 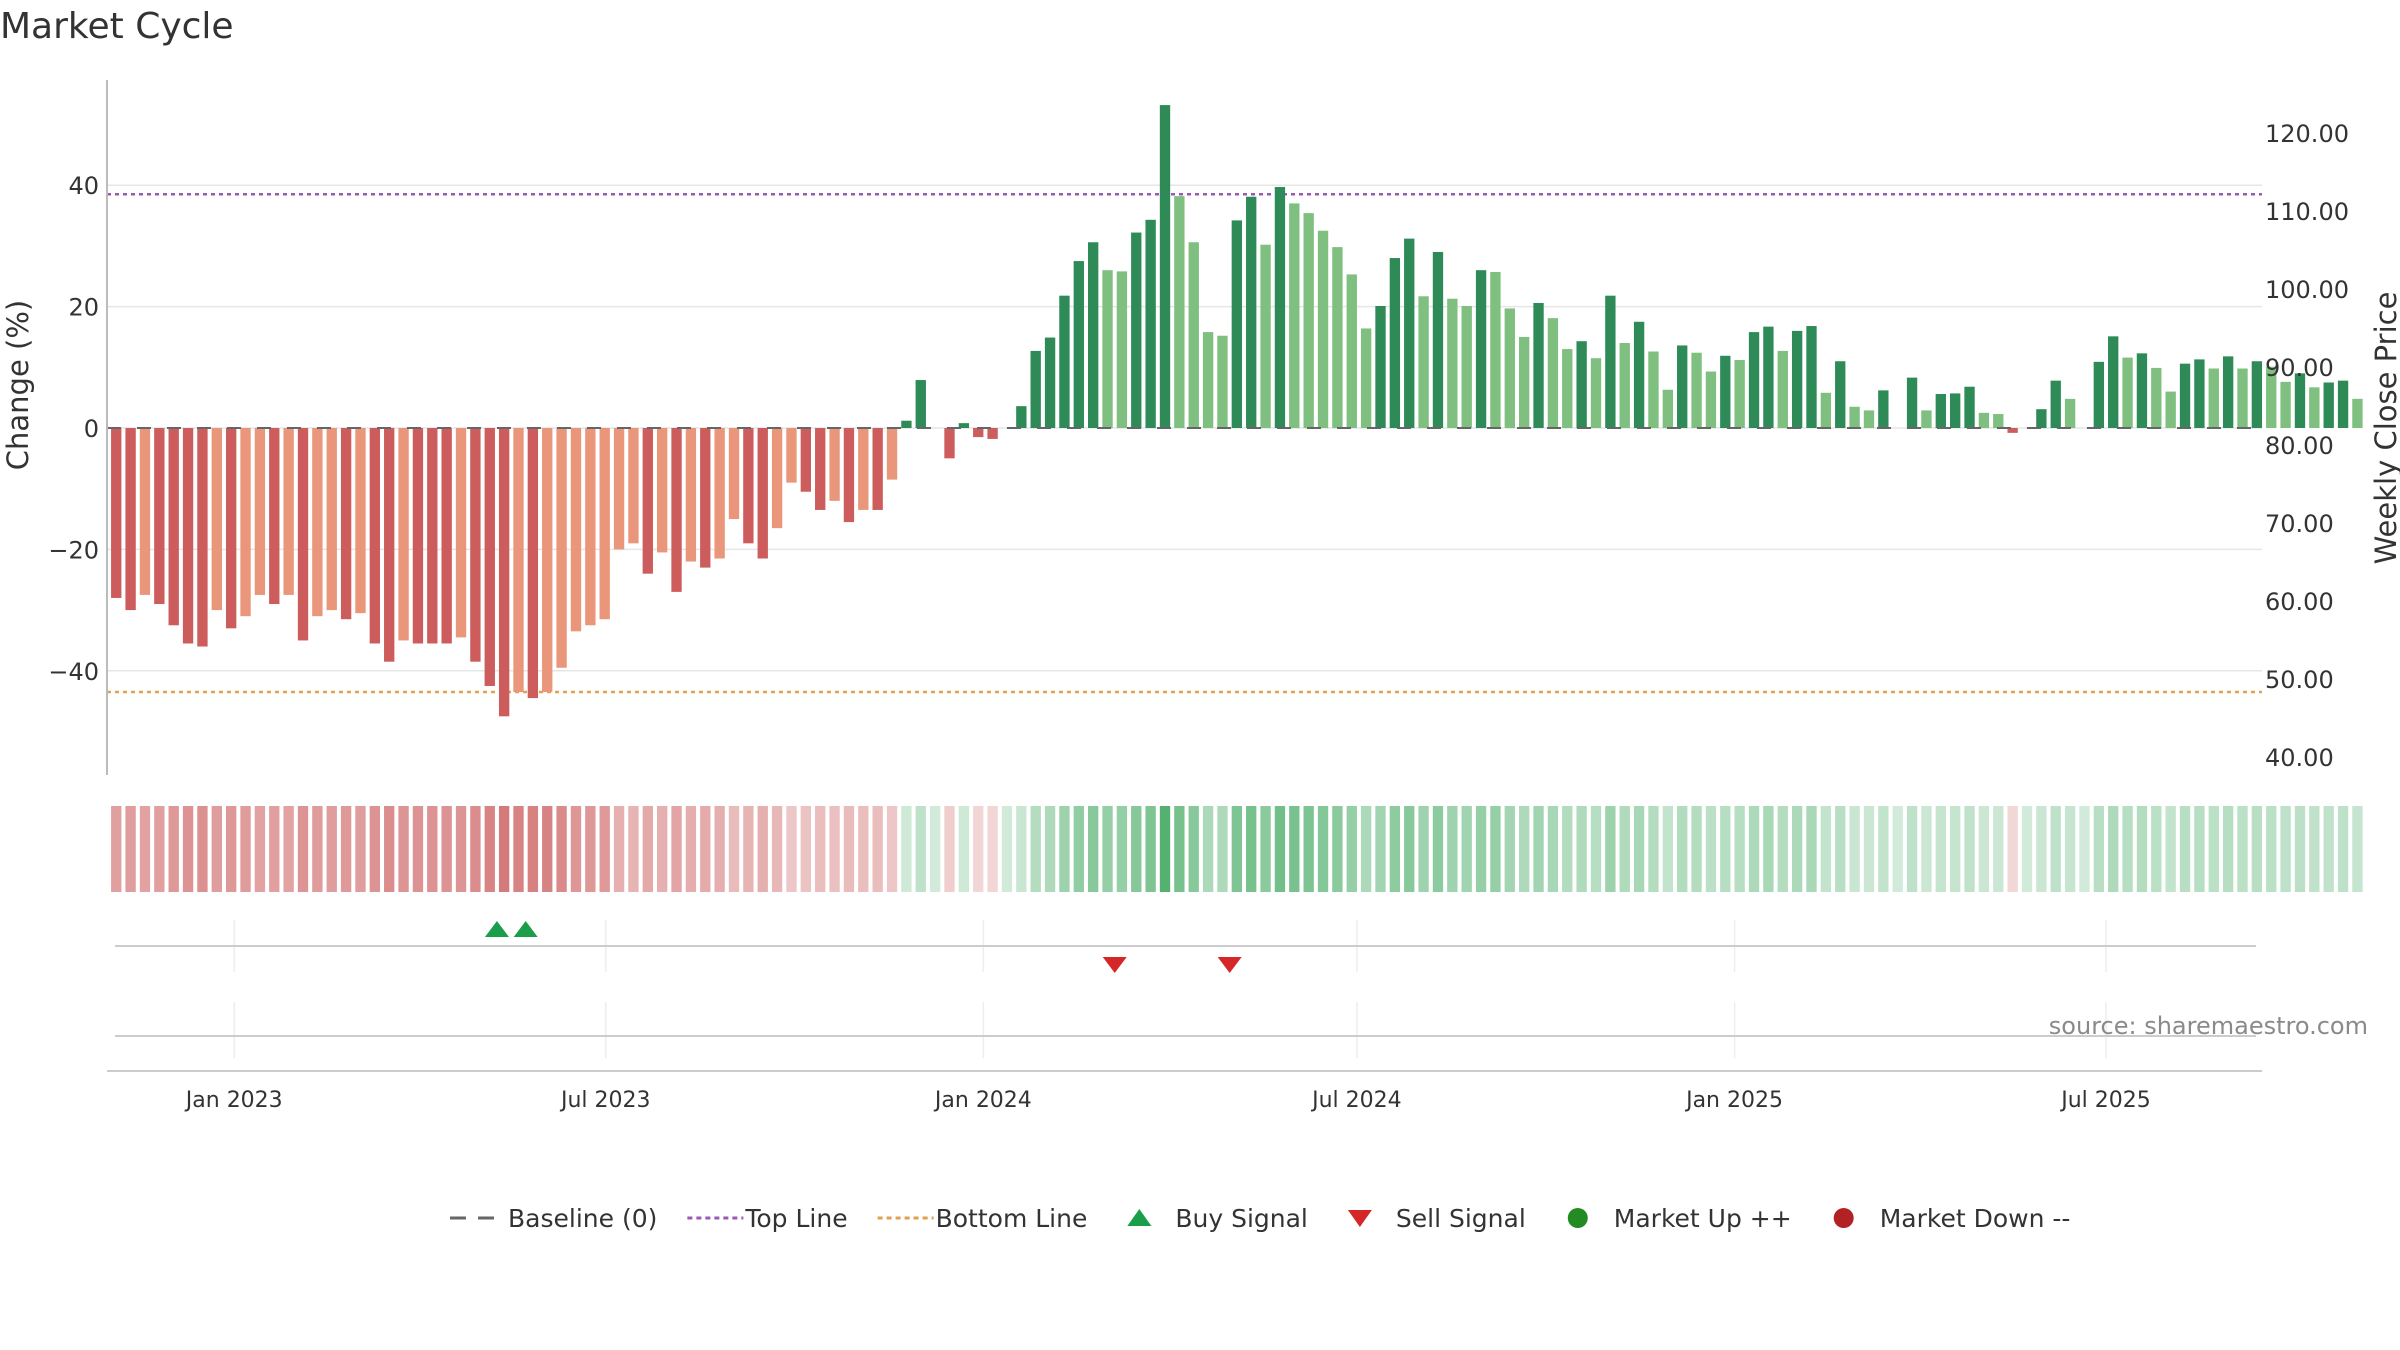 I want to click on legend-item: Top Line, so click(x=767, y=1218).